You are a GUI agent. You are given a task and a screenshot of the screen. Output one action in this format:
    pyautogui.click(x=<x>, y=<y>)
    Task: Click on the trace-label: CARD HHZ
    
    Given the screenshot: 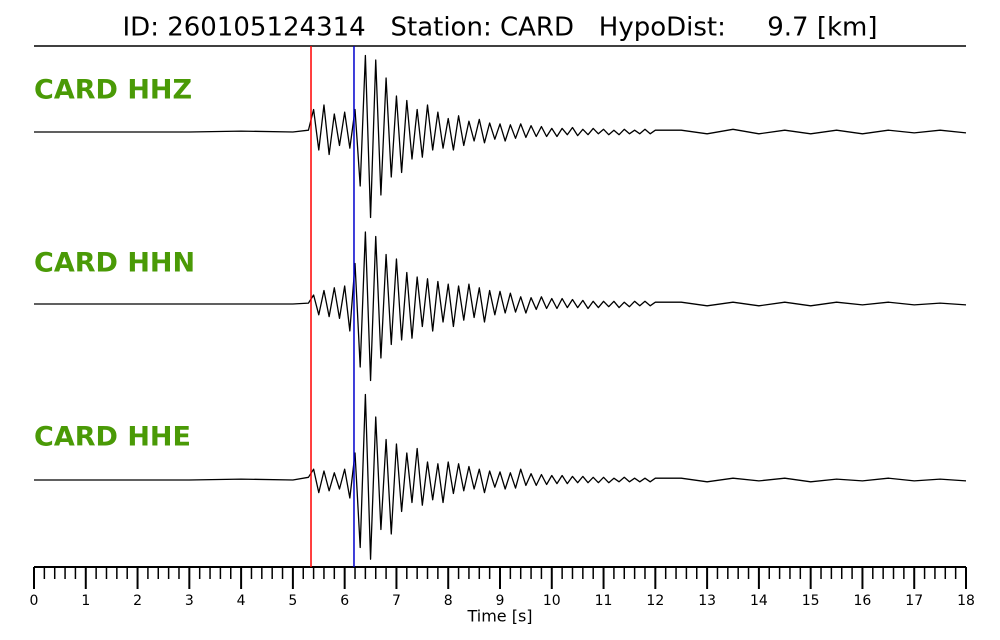 What is the action you would take?
    pyautogui.click(x=113, y=90)
    